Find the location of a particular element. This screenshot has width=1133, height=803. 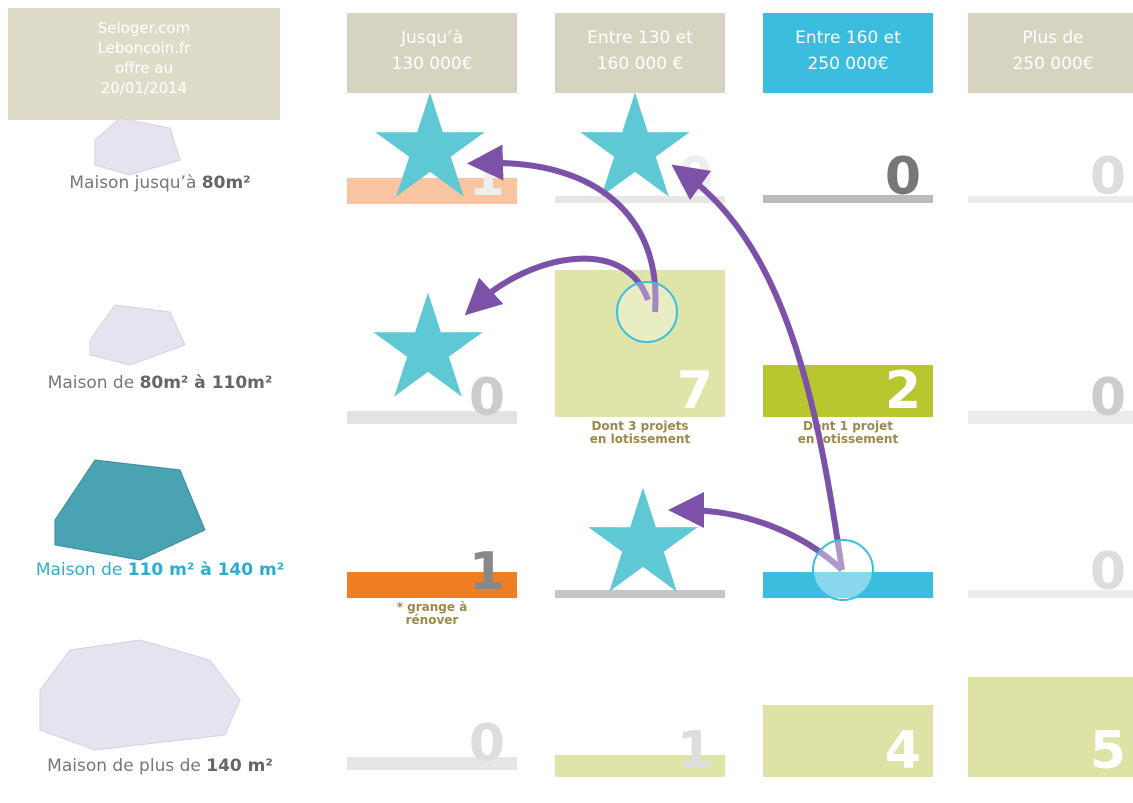

row-label: Maison de 80m² à 110m² is located at coordinates (160, 383).